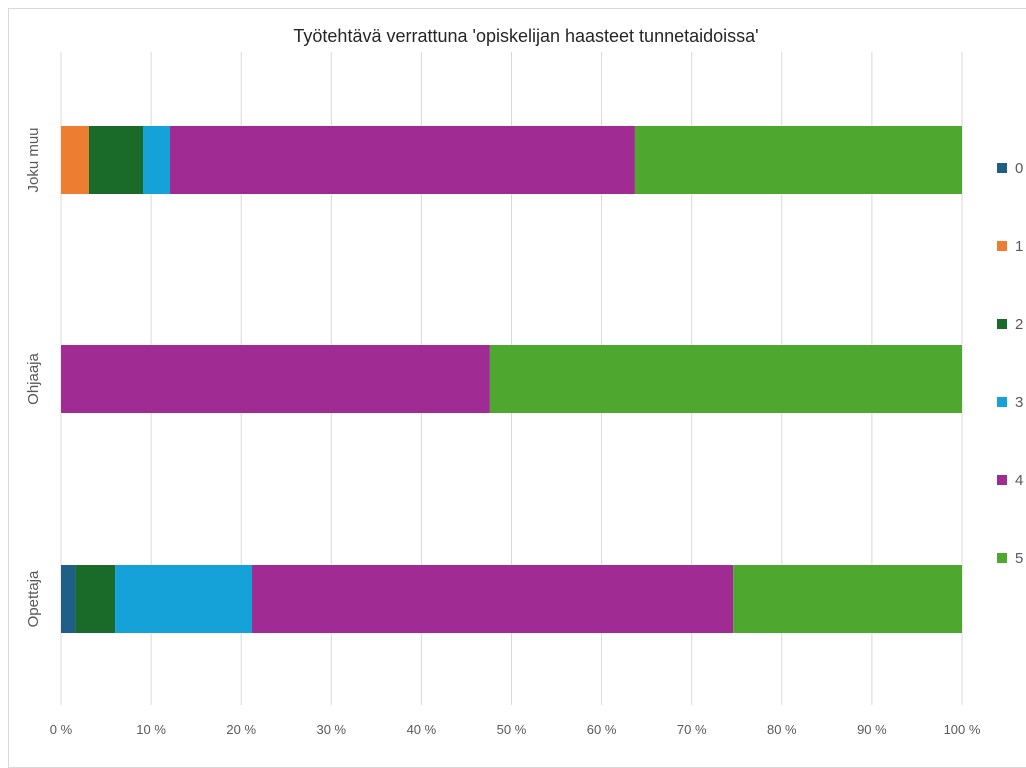 This screenshot has width=1026, height=768. I want to click on x-tick-label: 20 %, so click(241, 729).